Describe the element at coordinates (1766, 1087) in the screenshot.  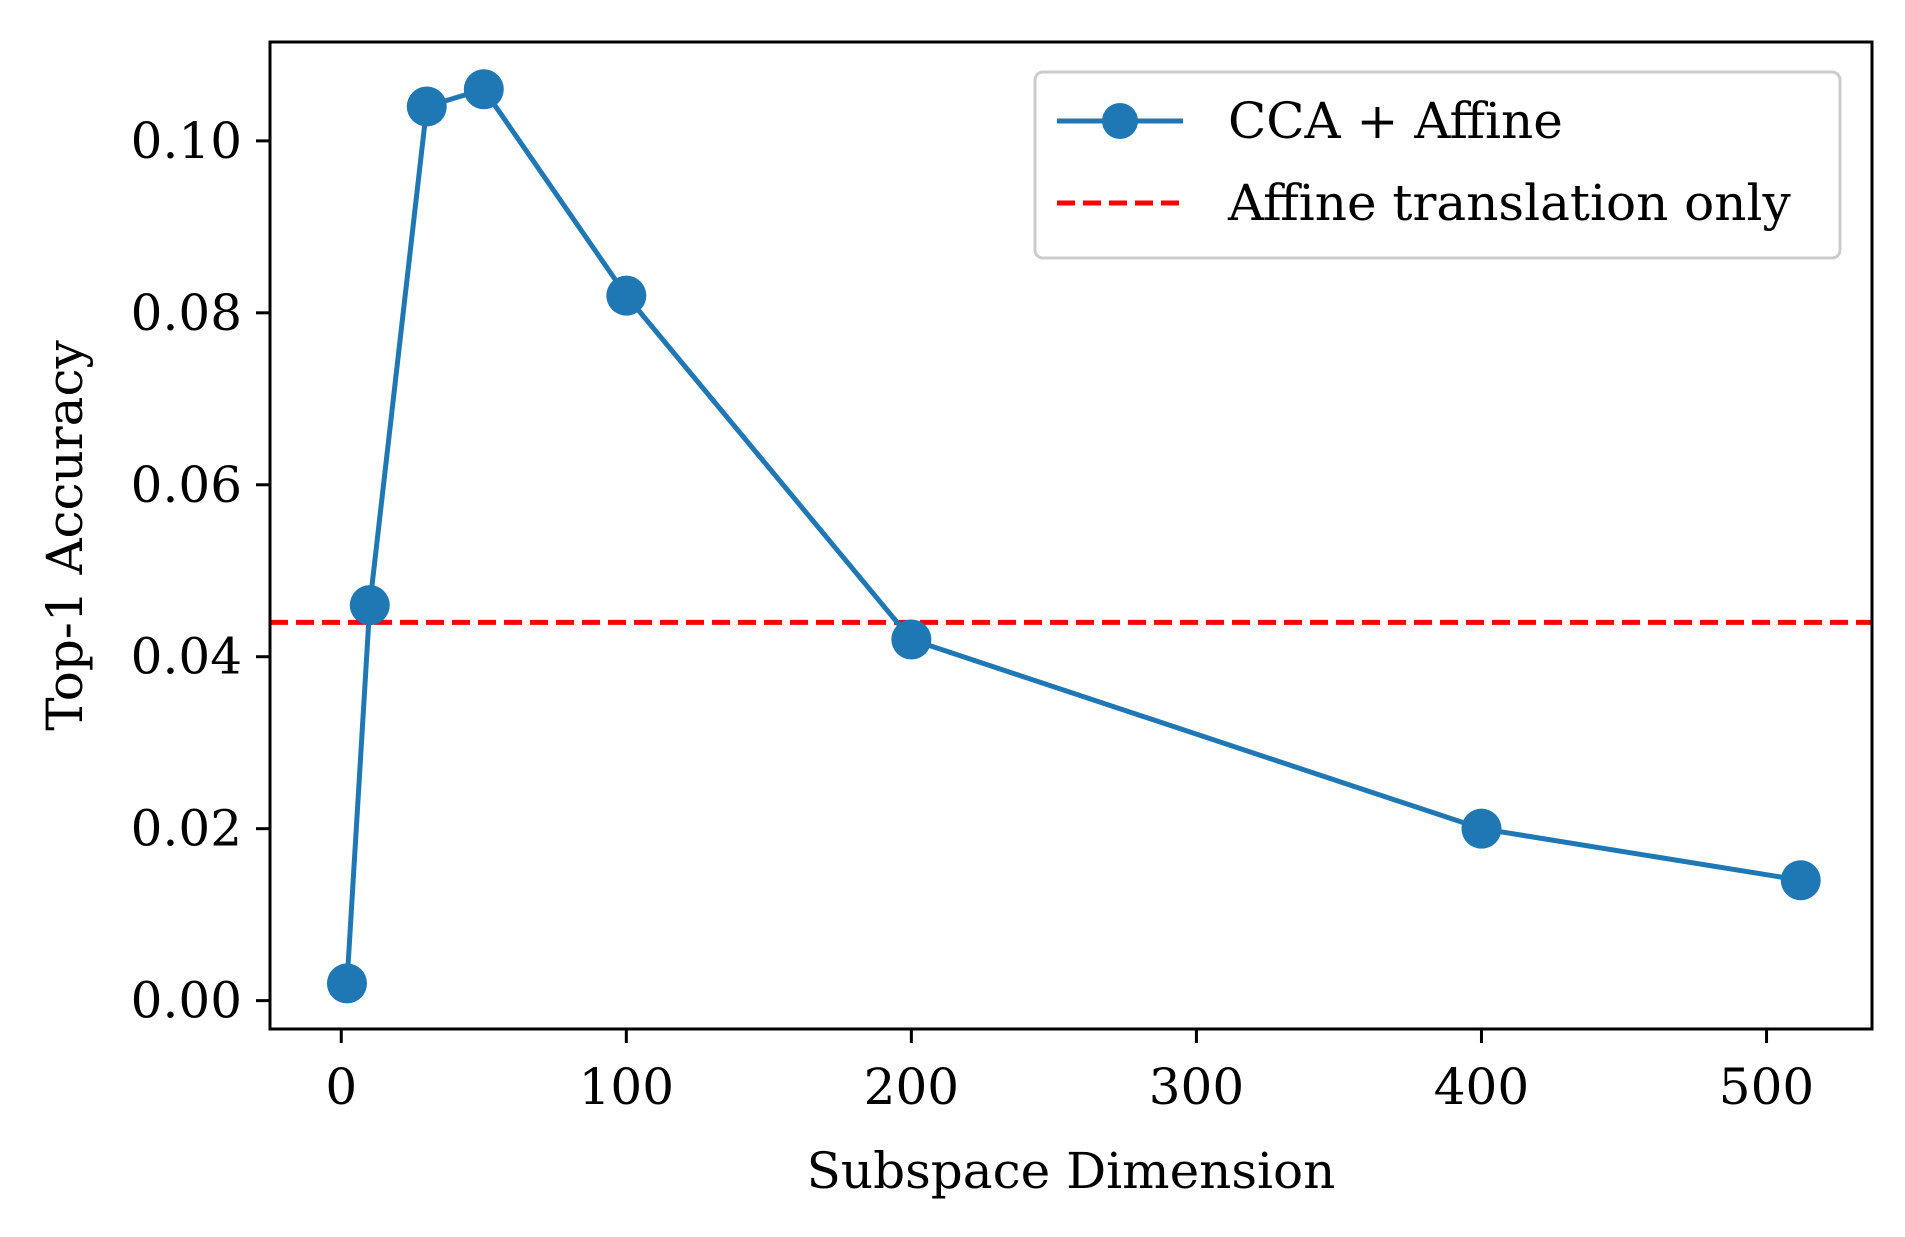
I see `x-tick-label: 500` at that location.